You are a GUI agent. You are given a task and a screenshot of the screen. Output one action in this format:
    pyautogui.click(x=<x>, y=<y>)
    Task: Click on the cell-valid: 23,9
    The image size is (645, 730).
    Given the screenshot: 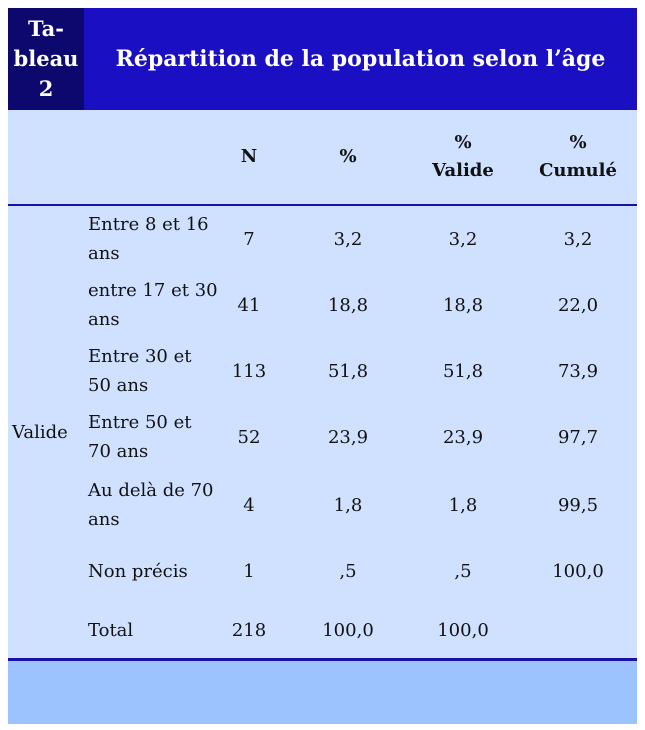 What is the action you would take?
    pyautogui.click(x=463, y=437)
    